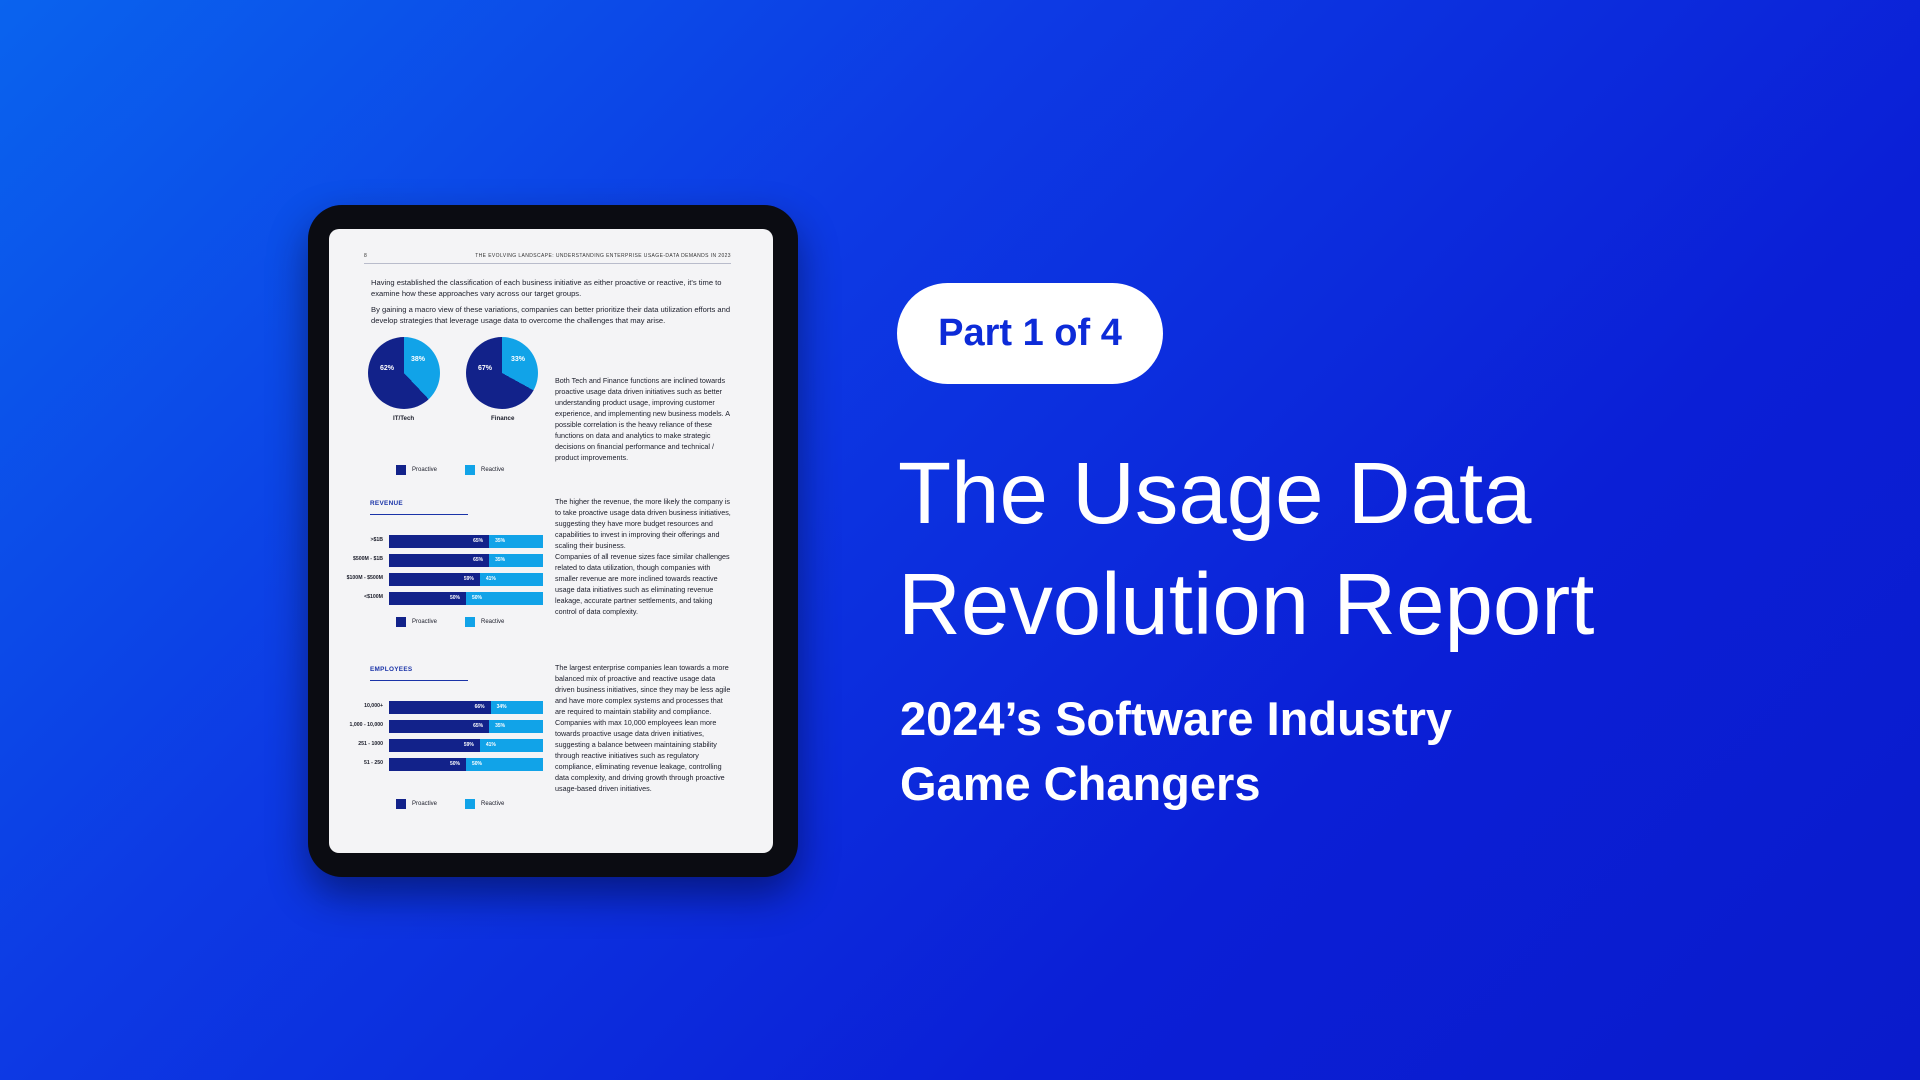 The image size is (1920, 1080). What do you see at coordinates (440, 707) in the screenshot?
I see `bar-segment-proactive: 66%` at bounding box center [440, 707].